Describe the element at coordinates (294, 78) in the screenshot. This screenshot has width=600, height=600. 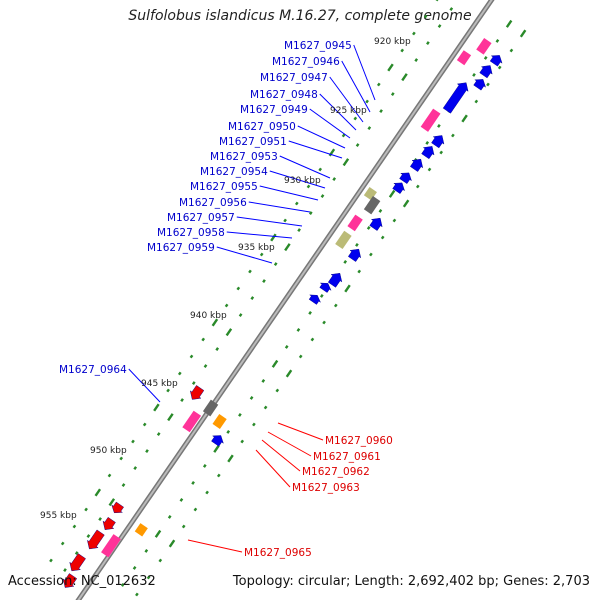
I see `forward-gene-label: M1627_0947` at that location.